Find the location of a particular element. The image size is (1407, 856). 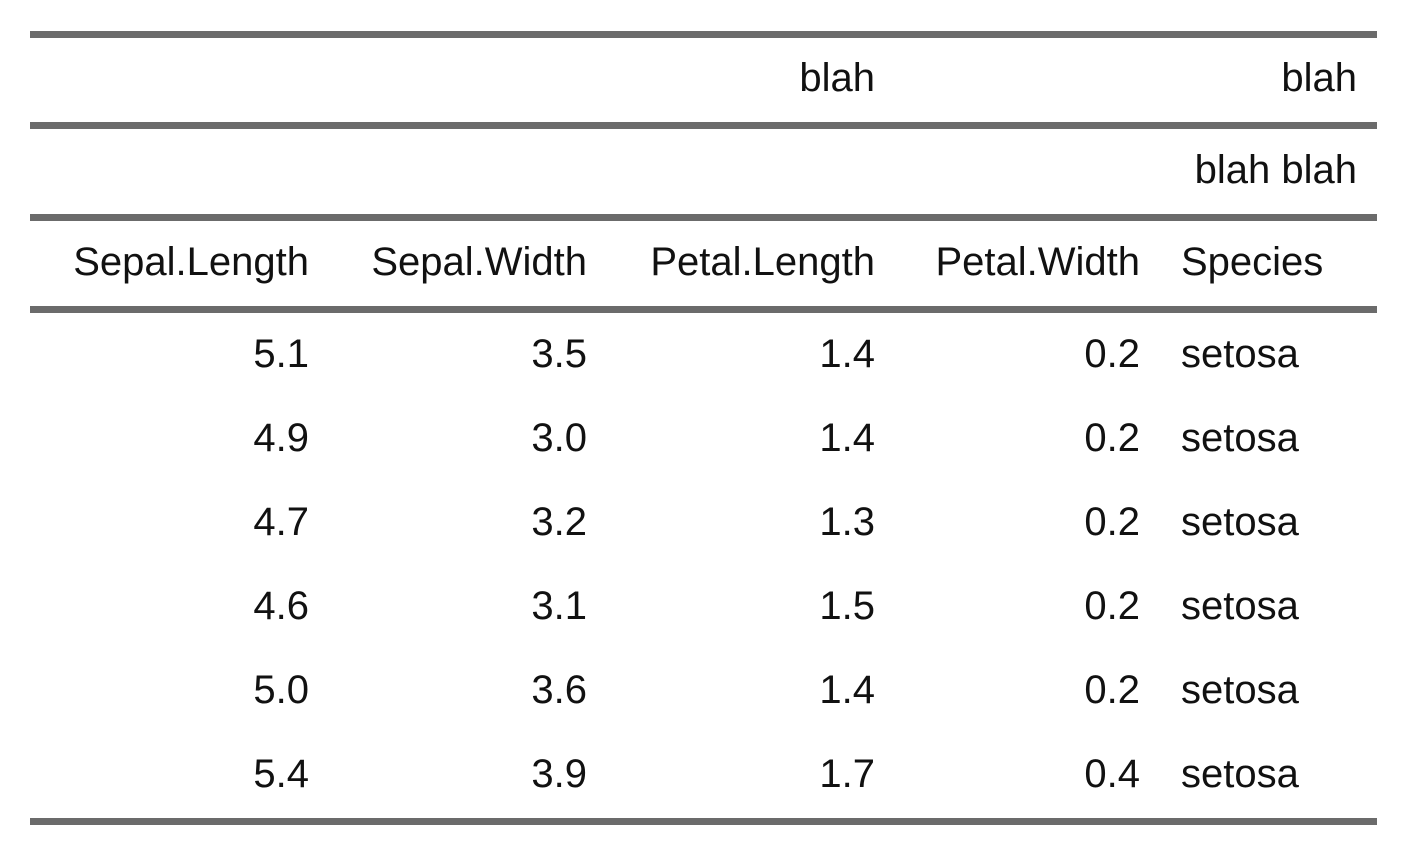

column-header-rule is located at coordinates (703, 309).